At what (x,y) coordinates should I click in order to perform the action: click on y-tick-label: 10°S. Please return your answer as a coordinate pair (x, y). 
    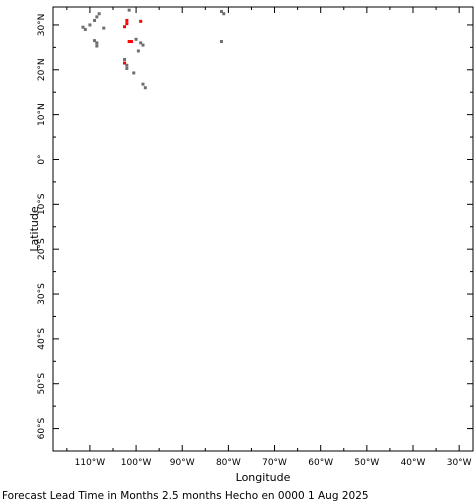
    Looking at the image, I should click on (42, 204).